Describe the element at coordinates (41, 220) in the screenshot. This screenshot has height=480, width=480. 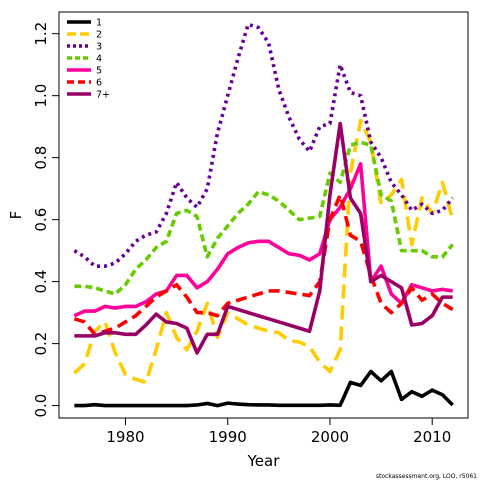
I see `y-tick-label: 0.6` at that location.